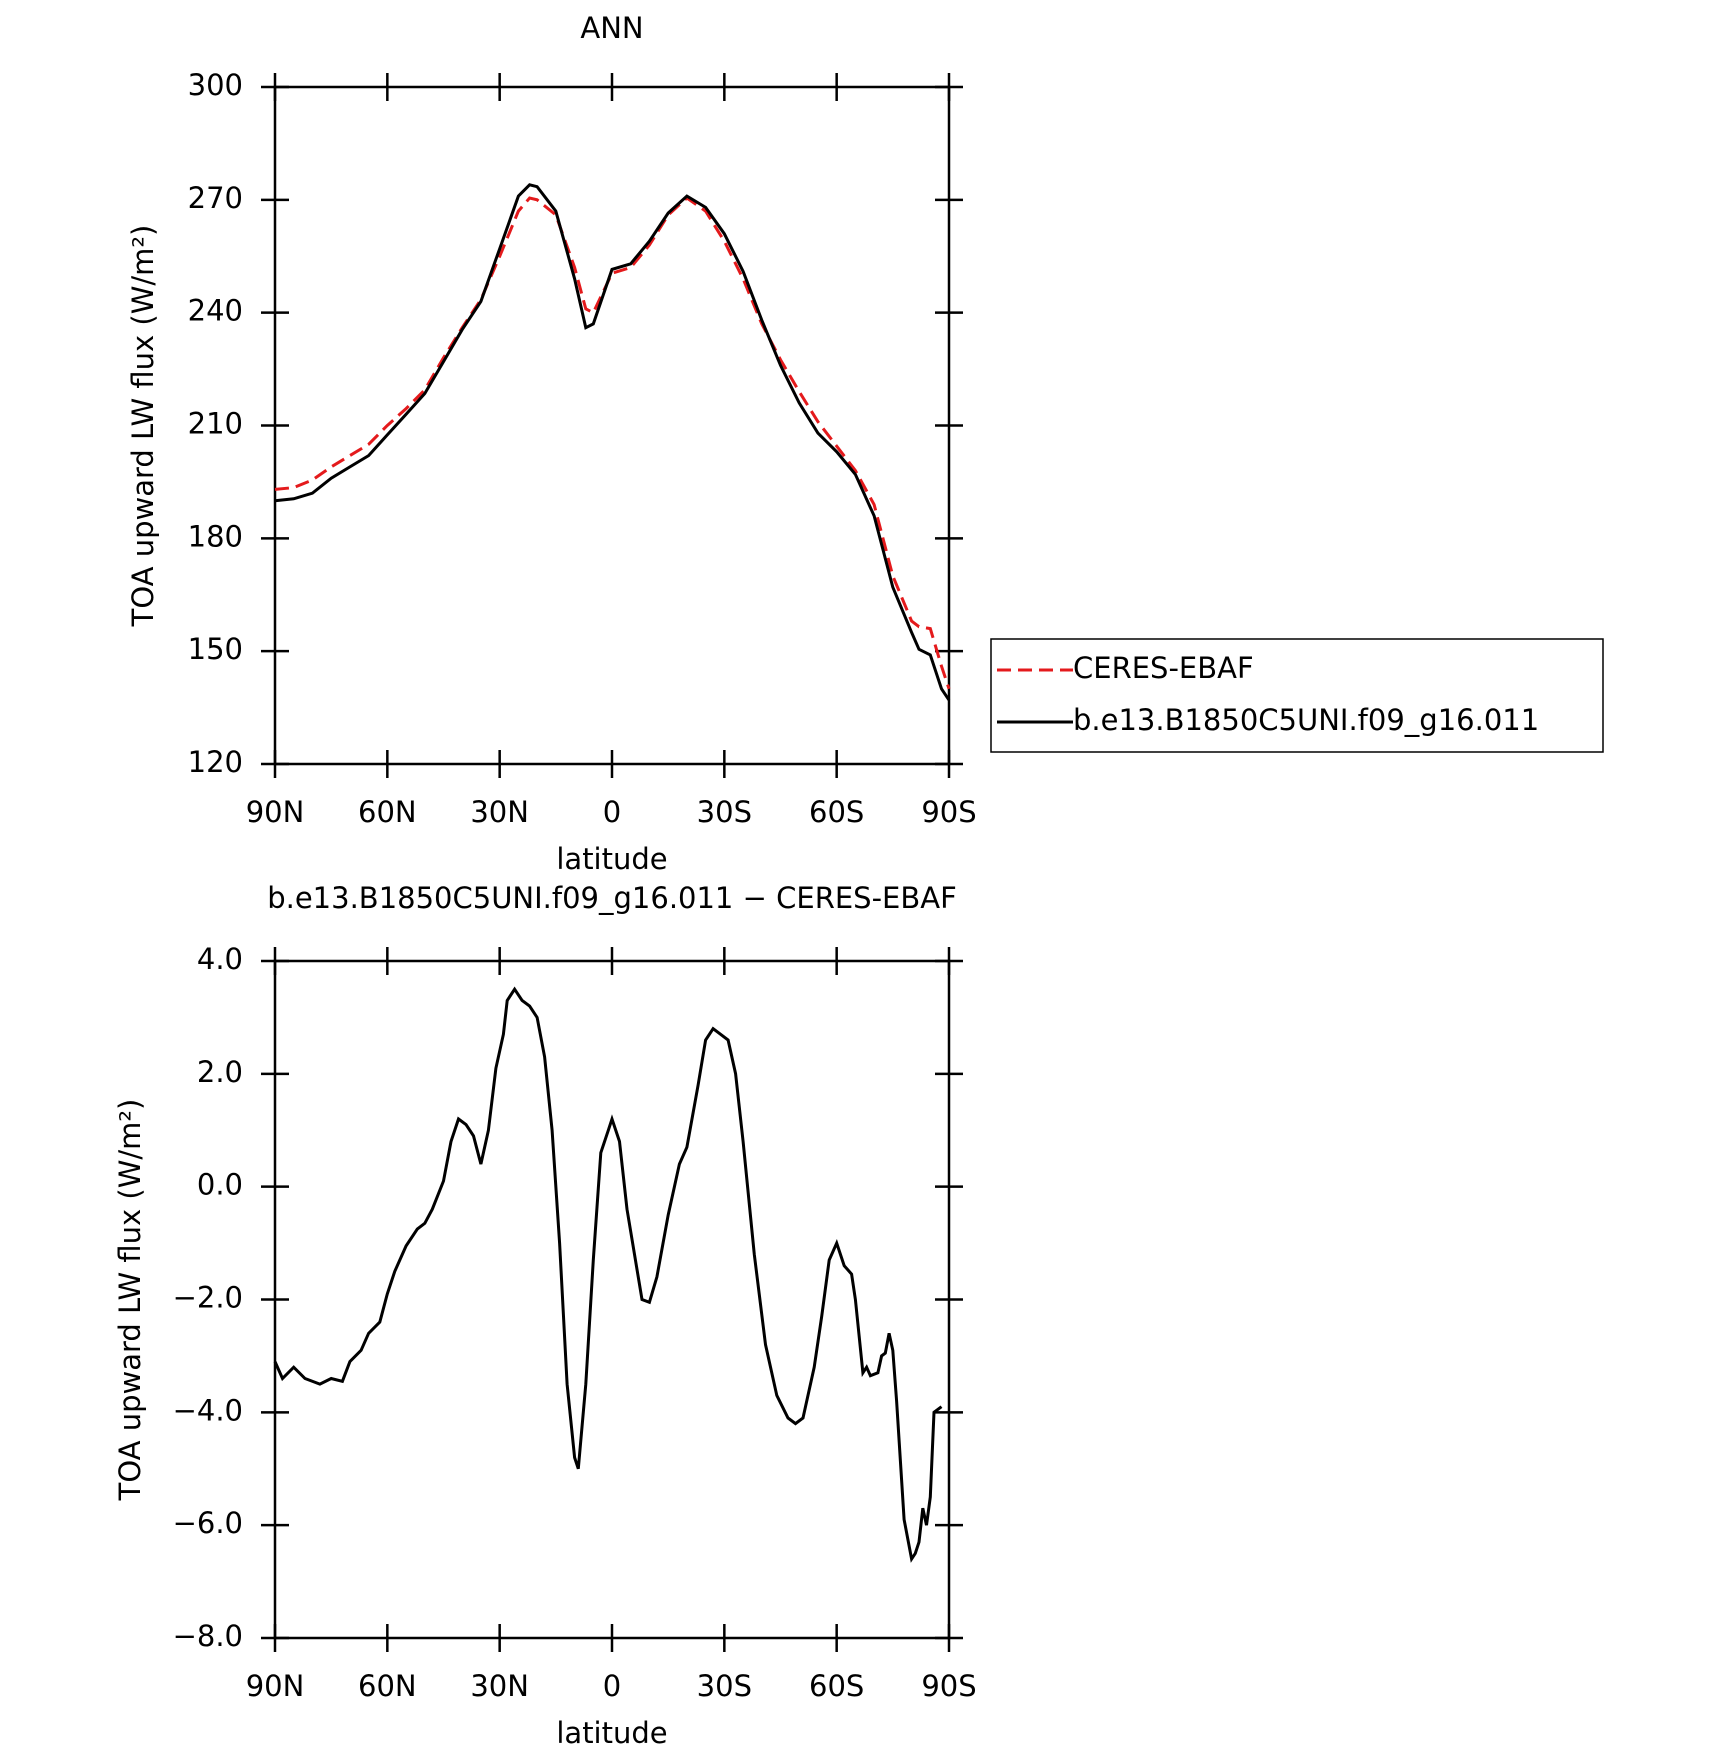  Describe the element at coordinates (220, 959) in the screenshot. I see `y-tick-label: 4.0` at that location.